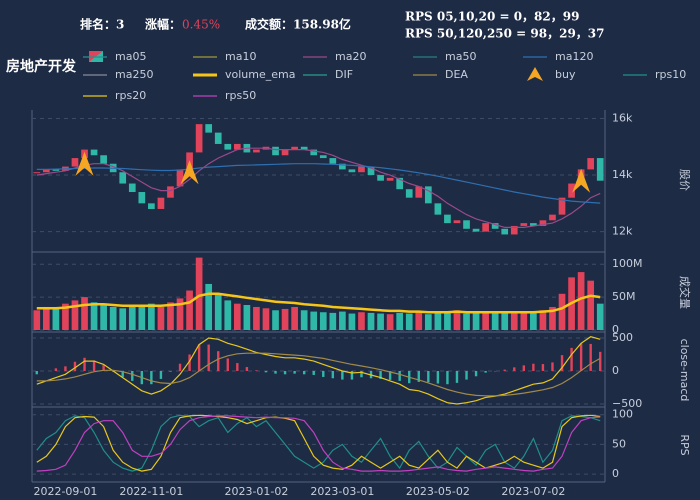 The image size is (700, 500). What do you see at coordinates (189, 172) in the screenshot?
I see `buy-marker` at bounding box center [189, 172].